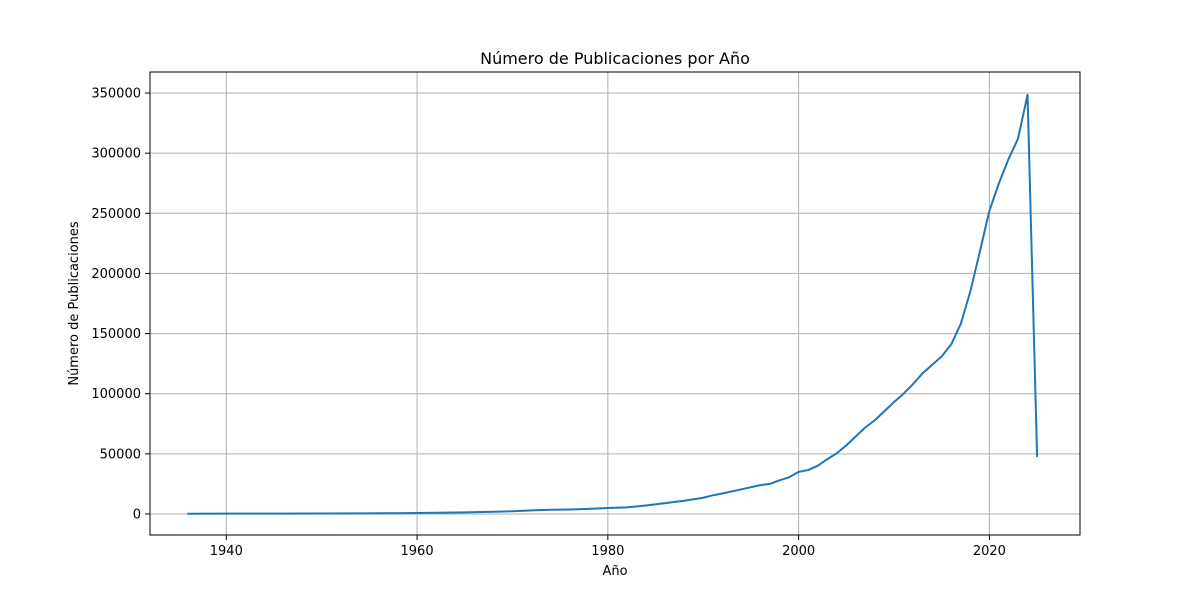 The image size is (1200, 600). I want to click on x-tick-label: 1940, so click(226, 551).